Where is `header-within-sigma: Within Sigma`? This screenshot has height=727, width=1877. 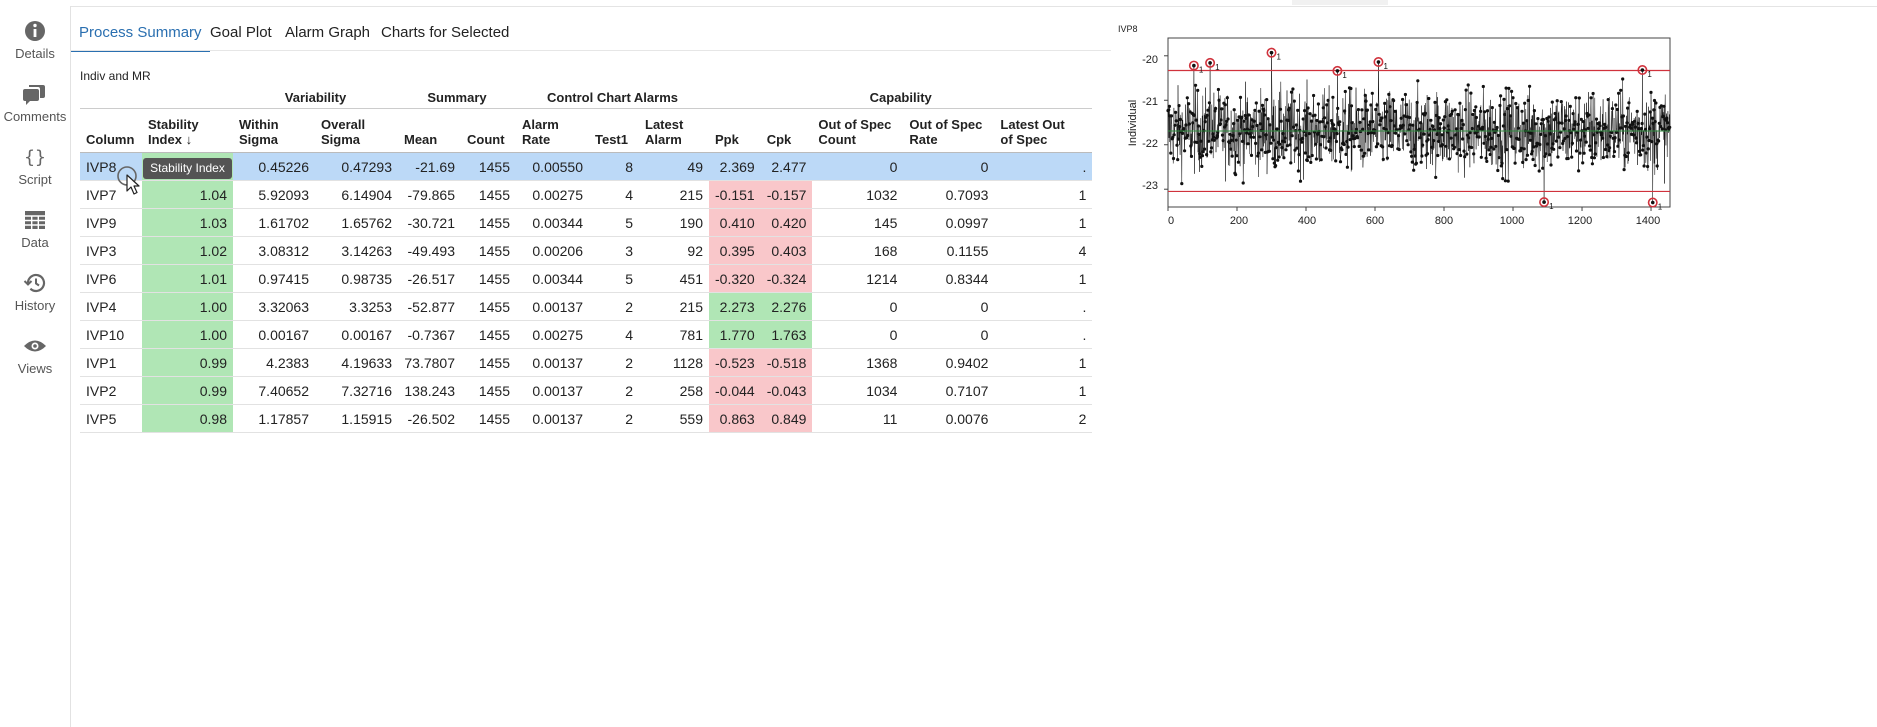 header-within-sigma: Within Sigma is located at coordinates (274, 130).